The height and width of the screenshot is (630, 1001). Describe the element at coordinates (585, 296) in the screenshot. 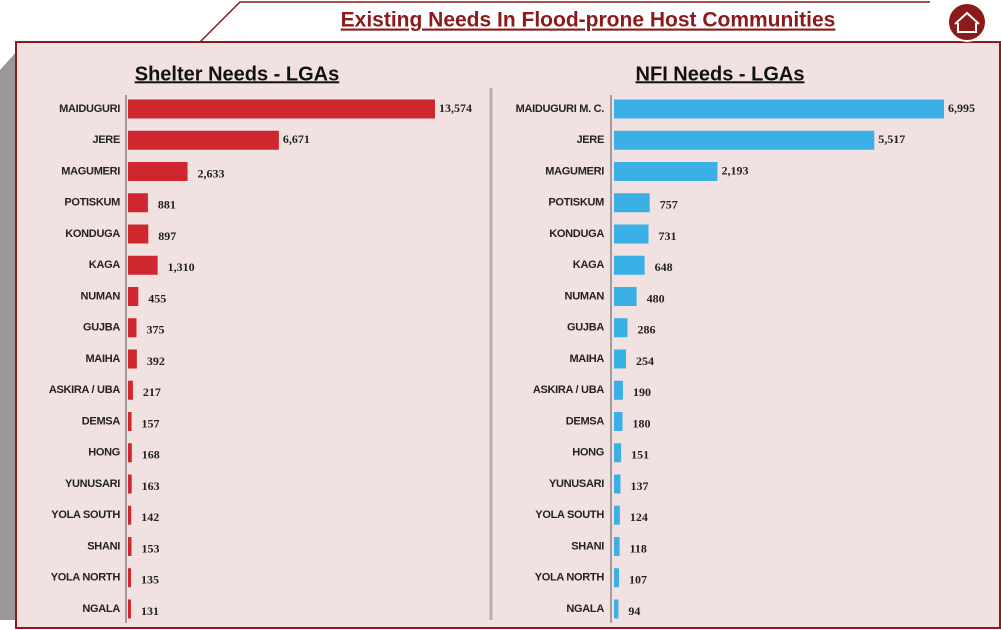

I see `y-tick-label: NUMAN` at that location.